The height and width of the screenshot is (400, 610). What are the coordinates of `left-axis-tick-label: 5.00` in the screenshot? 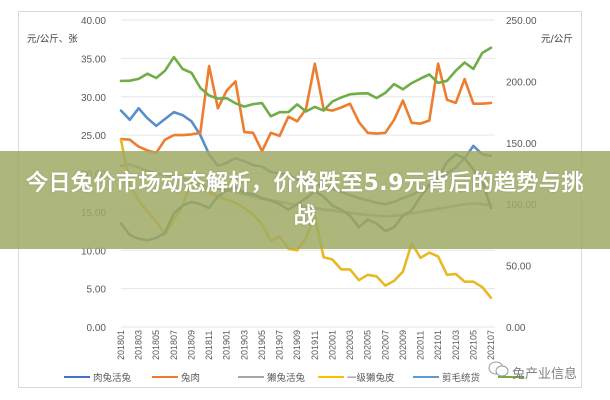 It's located at (97, 290).